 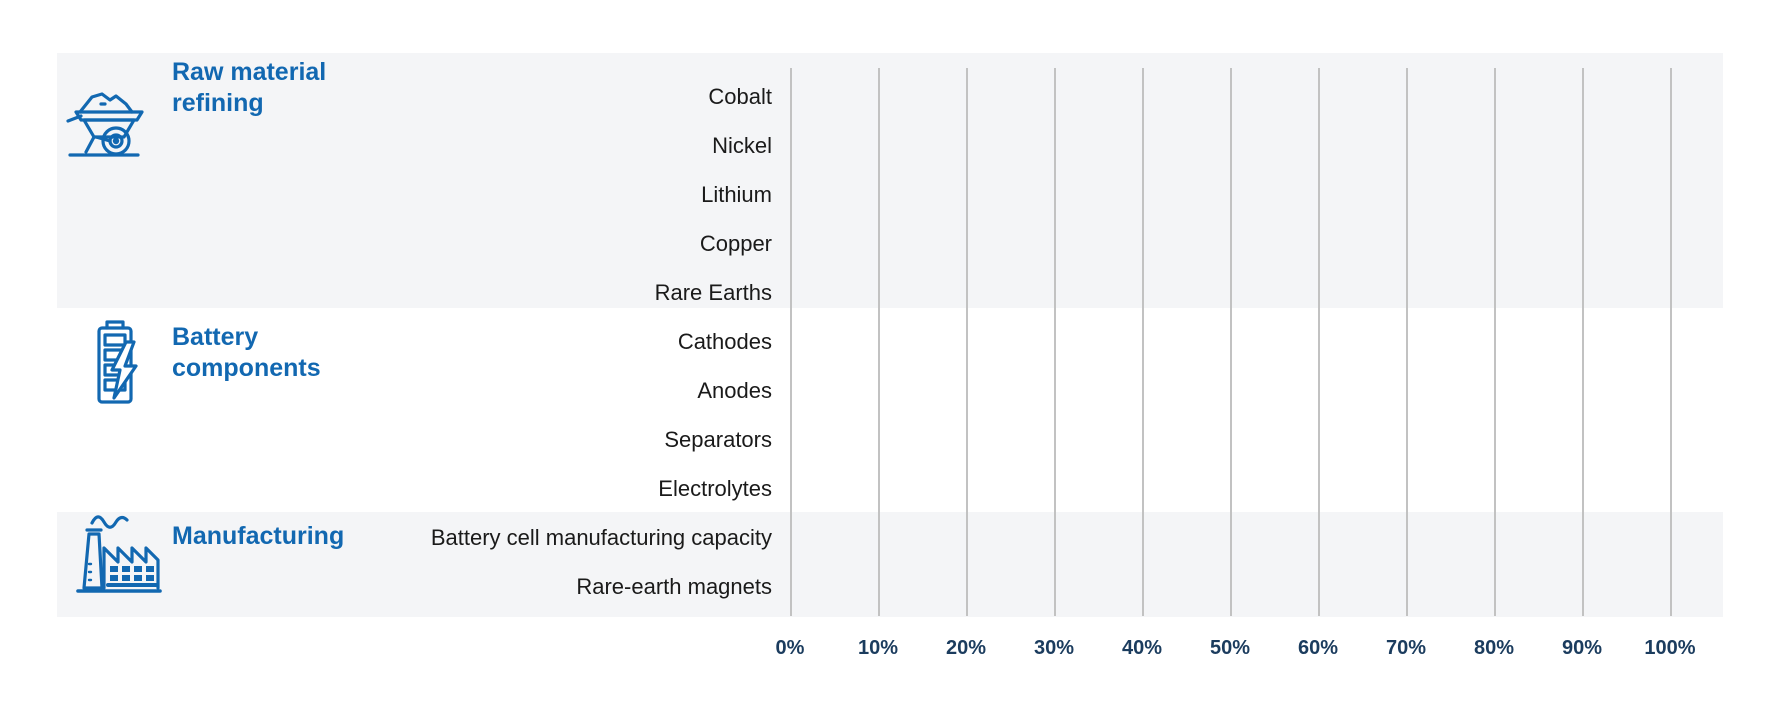 I want to click on axis-tick-40: 40%, so click(x=1142, y=648).